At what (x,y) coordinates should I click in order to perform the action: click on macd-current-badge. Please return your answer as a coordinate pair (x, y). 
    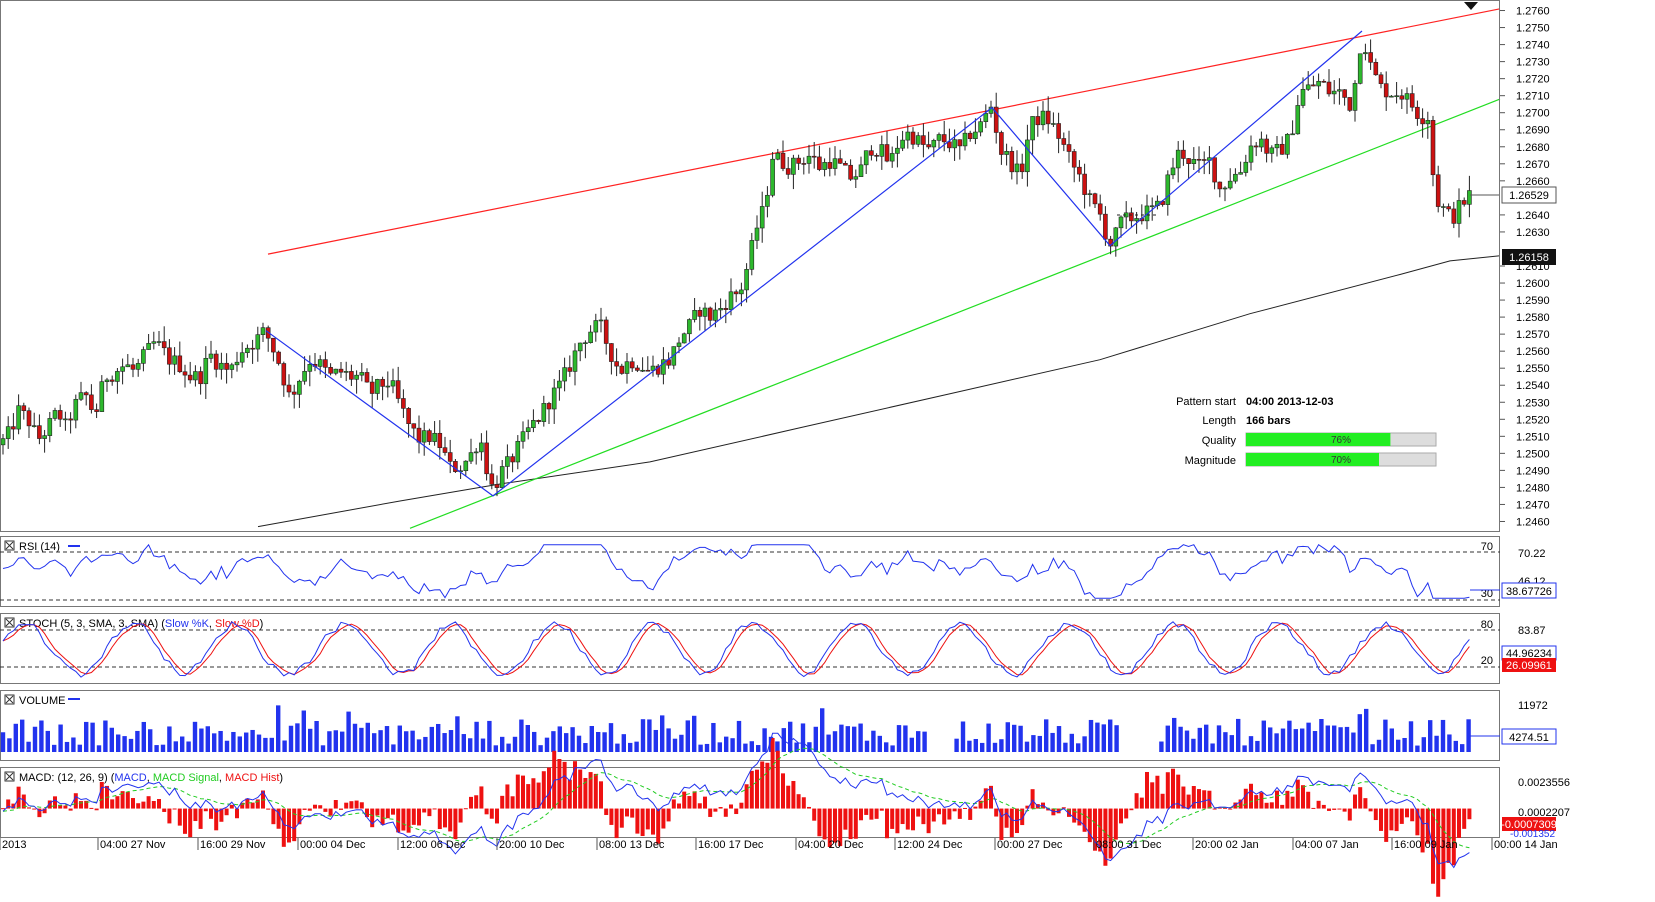
    Looking at the image, I should click on (1529, 824).